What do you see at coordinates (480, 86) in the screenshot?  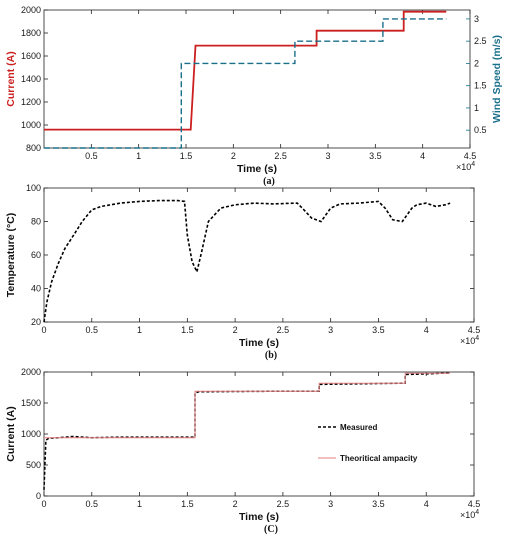 I see `y-right-tick-label: 1.5` at bounding box center [480, 86].